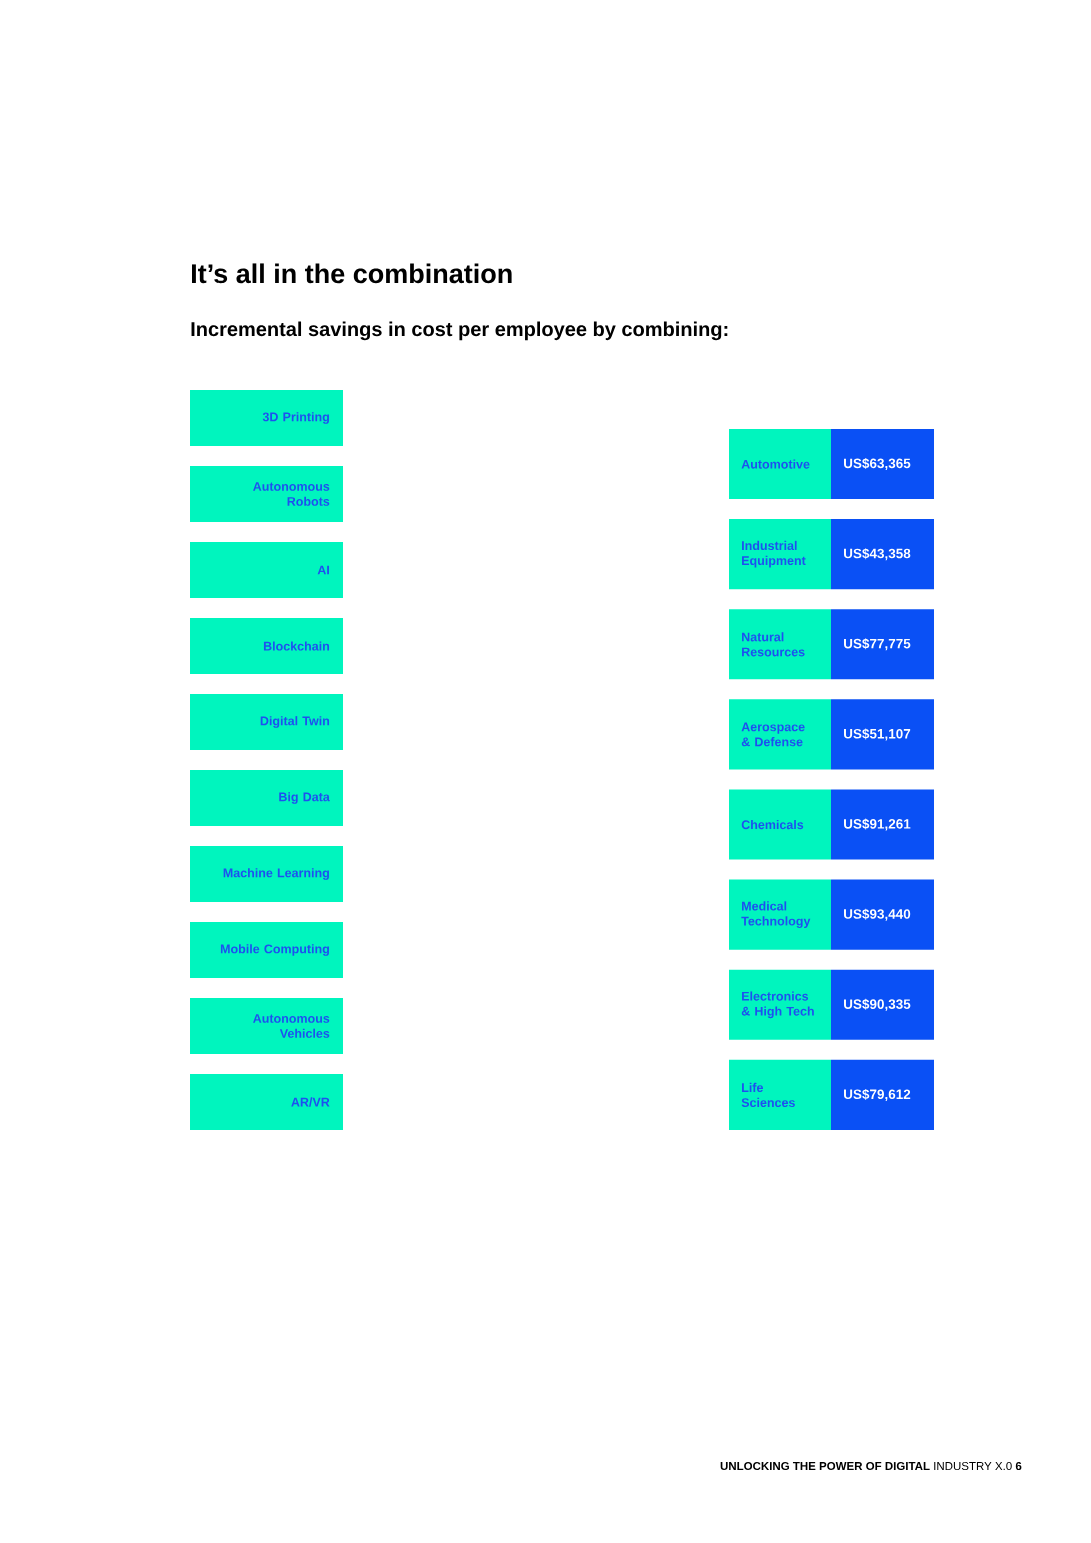  Describe the element at coordinates (295, 418) in the screenshot. I see `category-label: 3D Printing` at that location.